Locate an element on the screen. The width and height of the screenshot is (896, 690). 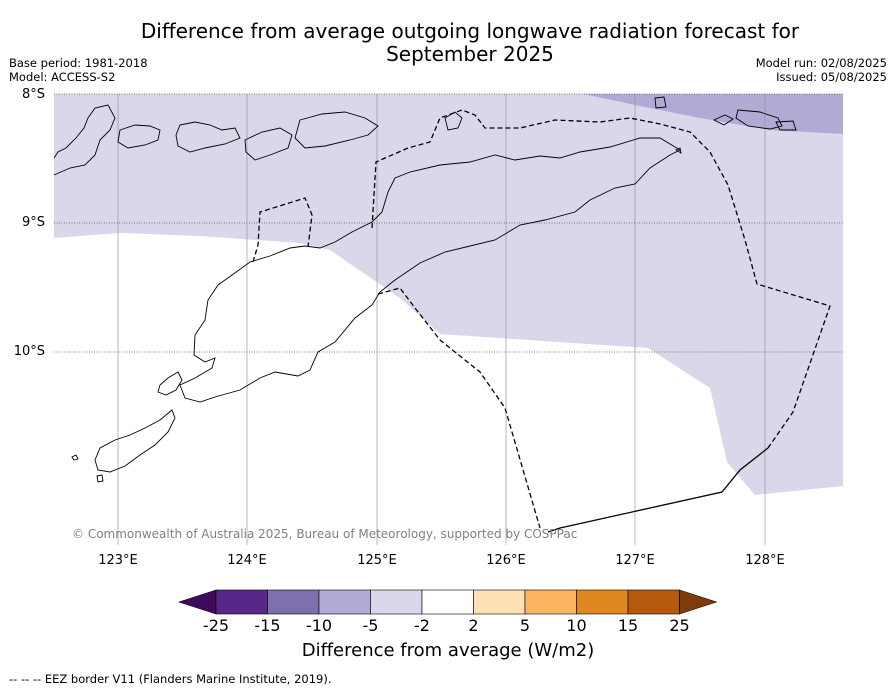
lon-label-127e: 127°E is located at coordinates (635, 560).